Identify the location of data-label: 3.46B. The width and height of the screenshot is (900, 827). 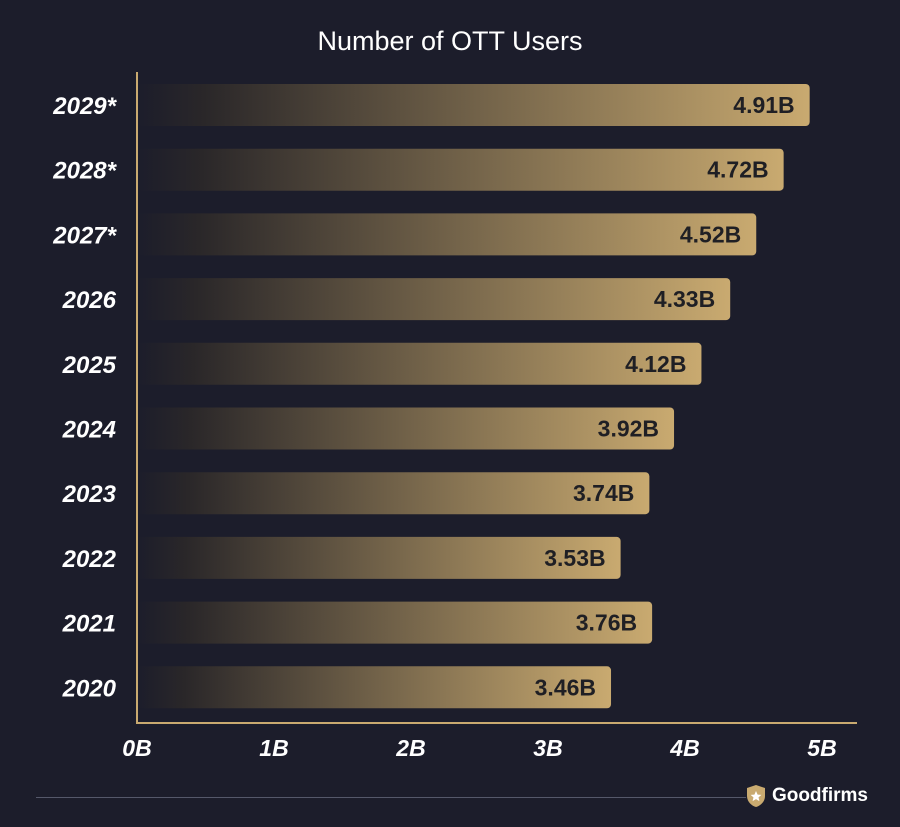
(565, 687).